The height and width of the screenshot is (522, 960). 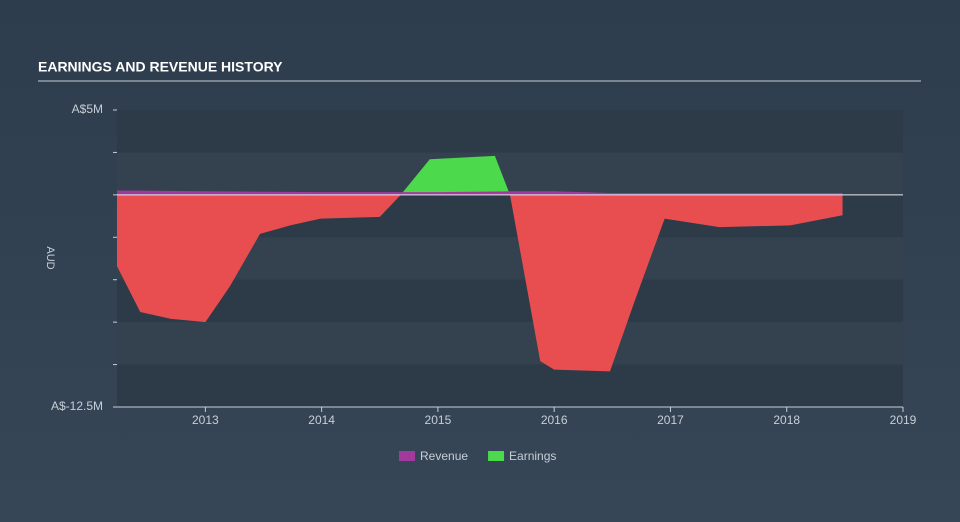 What do you see at coordinates (160, 67) in the screenshot?
I see `chart-title: EARNINGS AND REVENUE HISTORY` at bounding box center [160, 67].